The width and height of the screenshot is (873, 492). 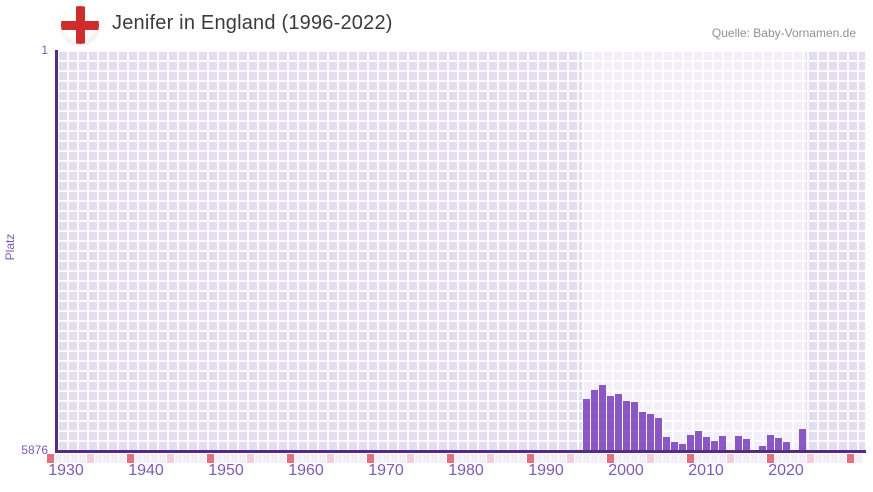 I want to click on england-flag-icon, so click(x=80, y=25).